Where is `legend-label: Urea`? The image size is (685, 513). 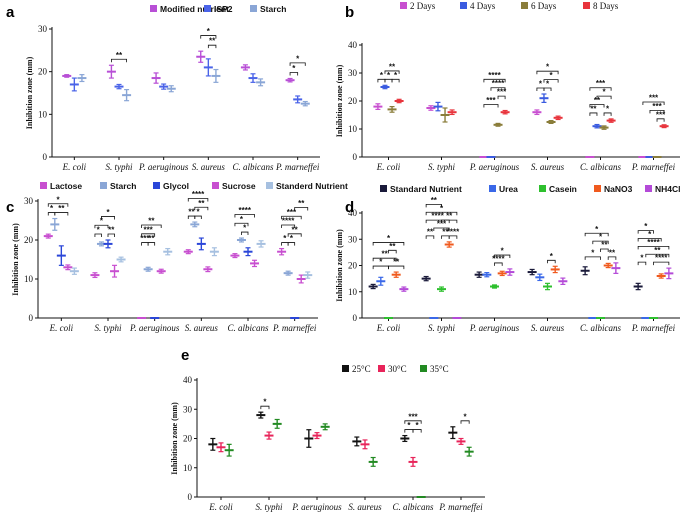 legend-label: Urea is located at coordinates (508, 189).